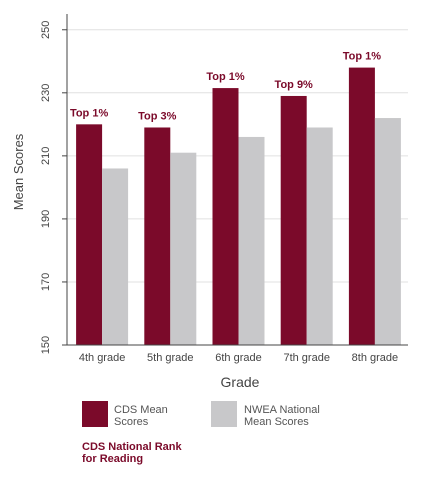  What do you see at coordinates (294, 85) in the screenshot?
I see `bar-annotation: Top 9%` at bounding box center [294, 85].